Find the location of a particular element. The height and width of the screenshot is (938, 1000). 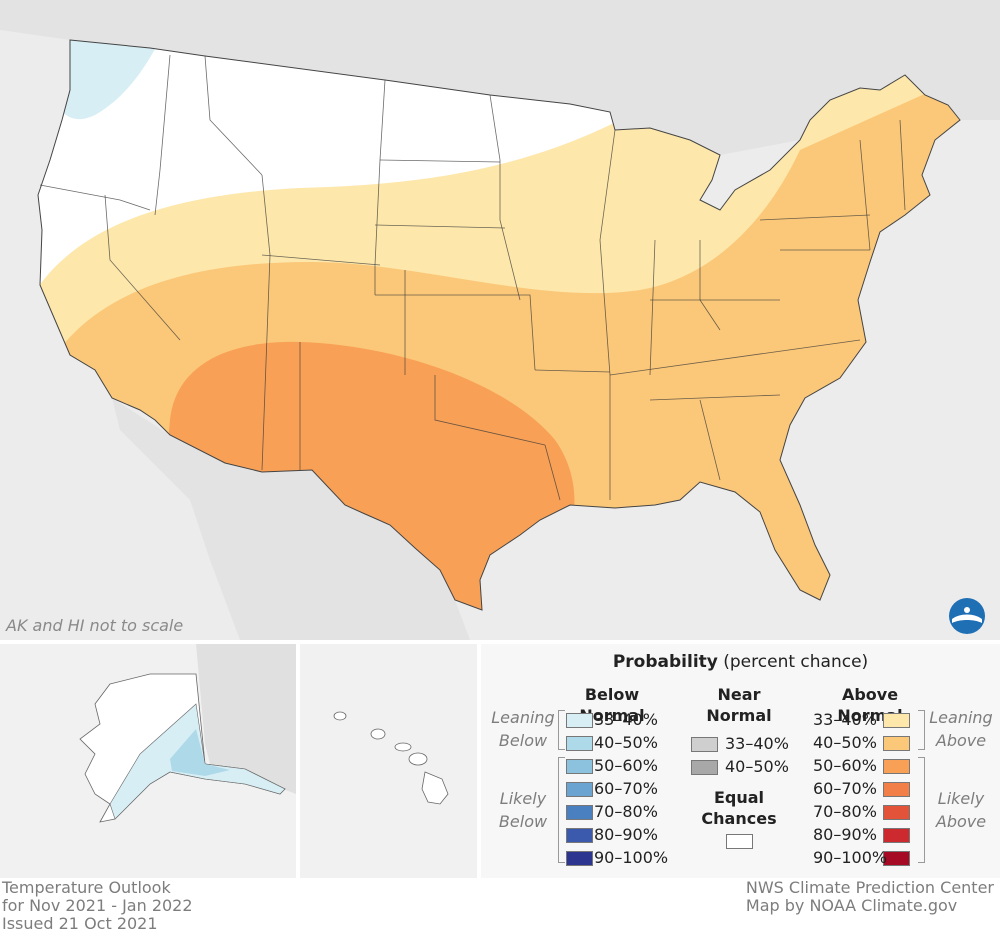

above-label-6: 90–100% is located at coordinates (850, 857).